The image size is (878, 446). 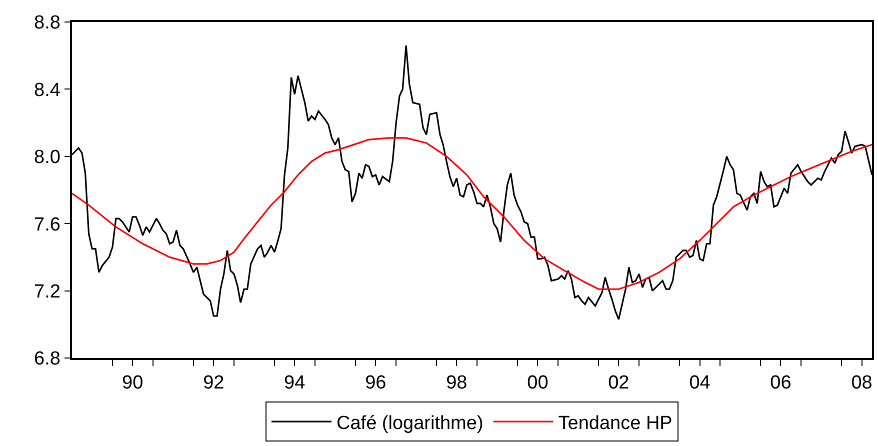 I want to click on y-tick-label: 7.2, so click(x=47, y=291).